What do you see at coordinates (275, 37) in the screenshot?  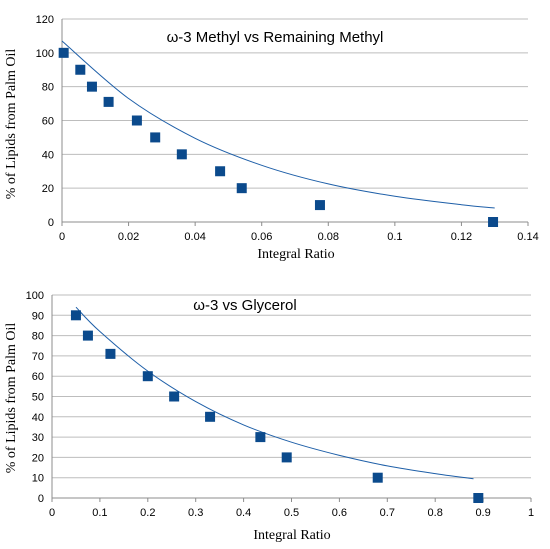 I see `chart-title: ω-3 Methyl vs Remaining Methyl` at bounding box center [275, 37].